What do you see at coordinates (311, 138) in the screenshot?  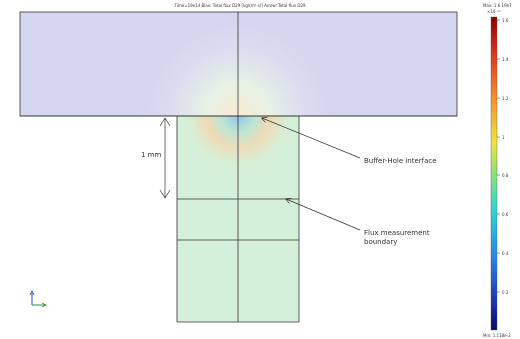 I see `interface-leader-arrow` at bounding box center [311, 138].